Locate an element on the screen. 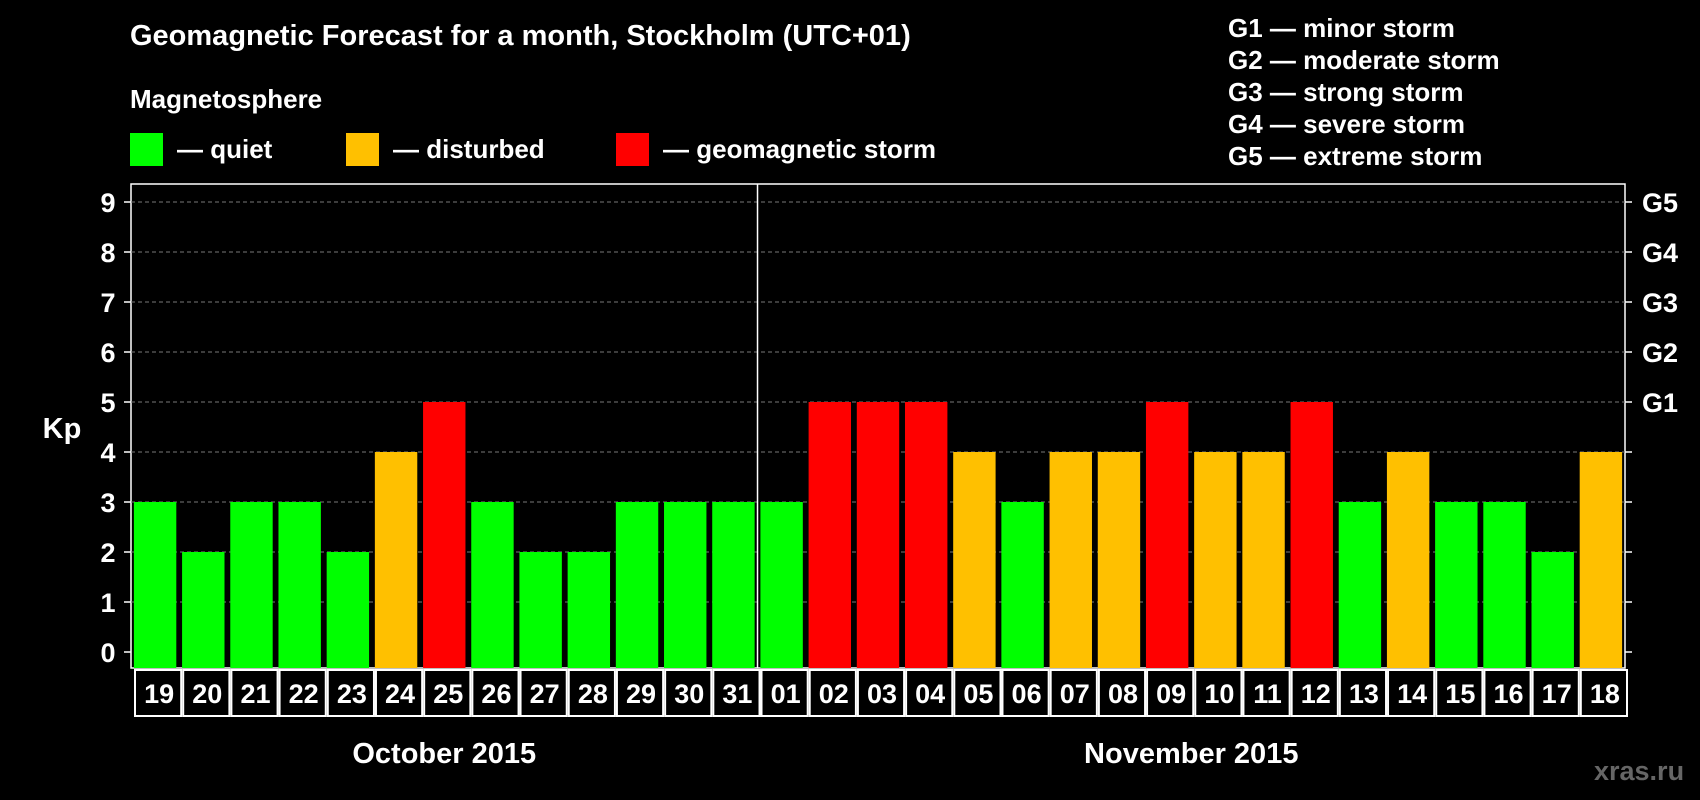 Image resolution: width=1700 pixels, height=800 pixels. x-tick-label: 25 is located at coordinates (448, 694).